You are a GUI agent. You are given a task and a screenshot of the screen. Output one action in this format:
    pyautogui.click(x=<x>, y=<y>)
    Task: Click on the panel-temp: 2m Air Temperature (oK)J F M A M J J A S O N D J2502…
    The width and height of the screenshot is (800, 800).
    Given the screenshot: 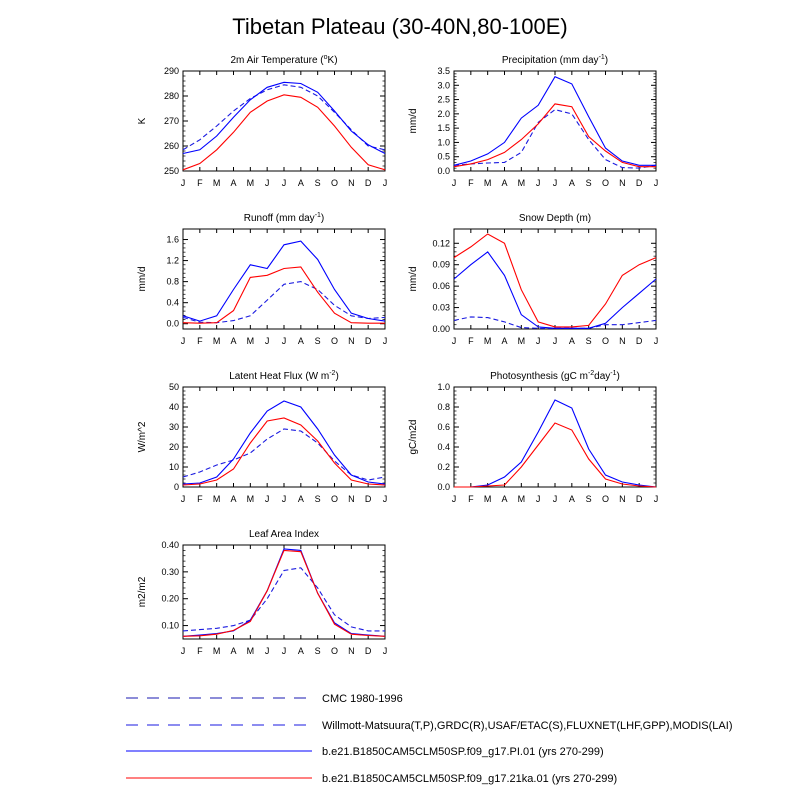 What is the action you would take?
    pyautogui.click(x=262, y=121)
    